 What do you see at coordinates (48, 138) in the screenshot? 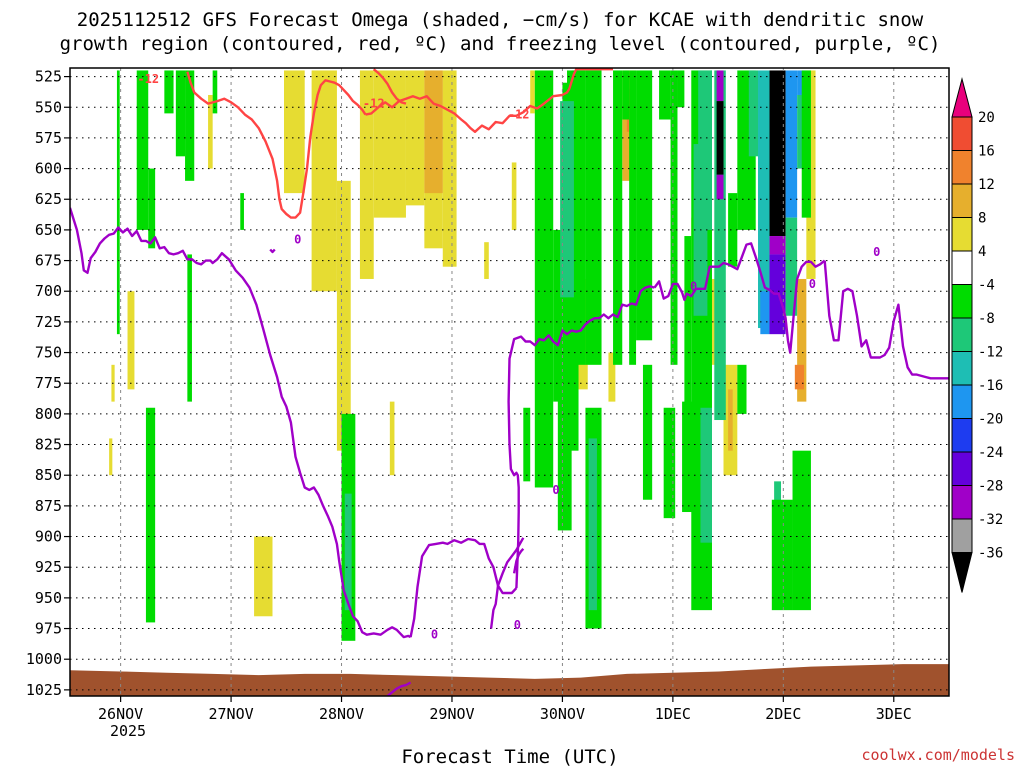
I see `y-tick-label: 575` at bounding box center [48, 138].